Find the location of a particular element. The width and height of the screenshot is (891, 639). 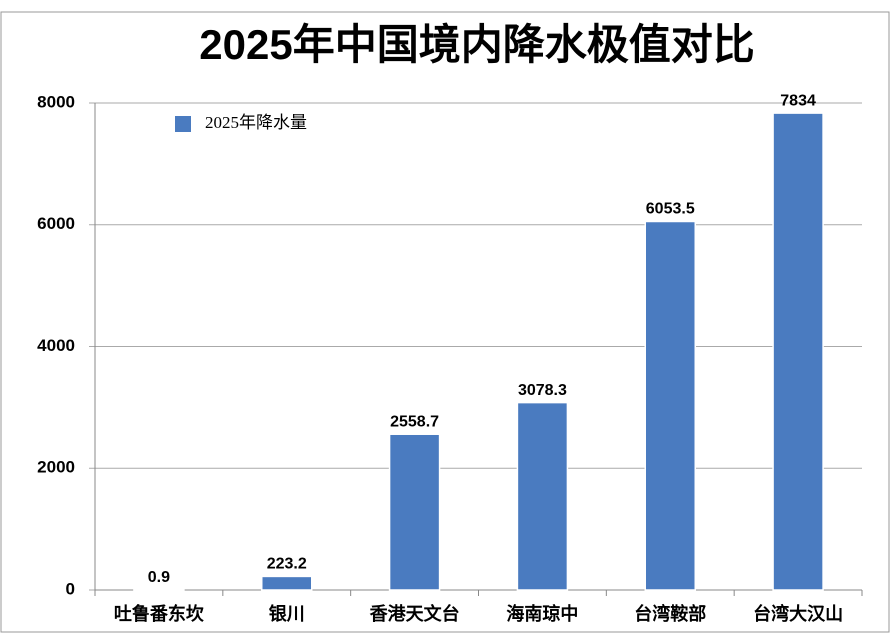

y-tick-label: 8000 is located at coordinates (56, 101).